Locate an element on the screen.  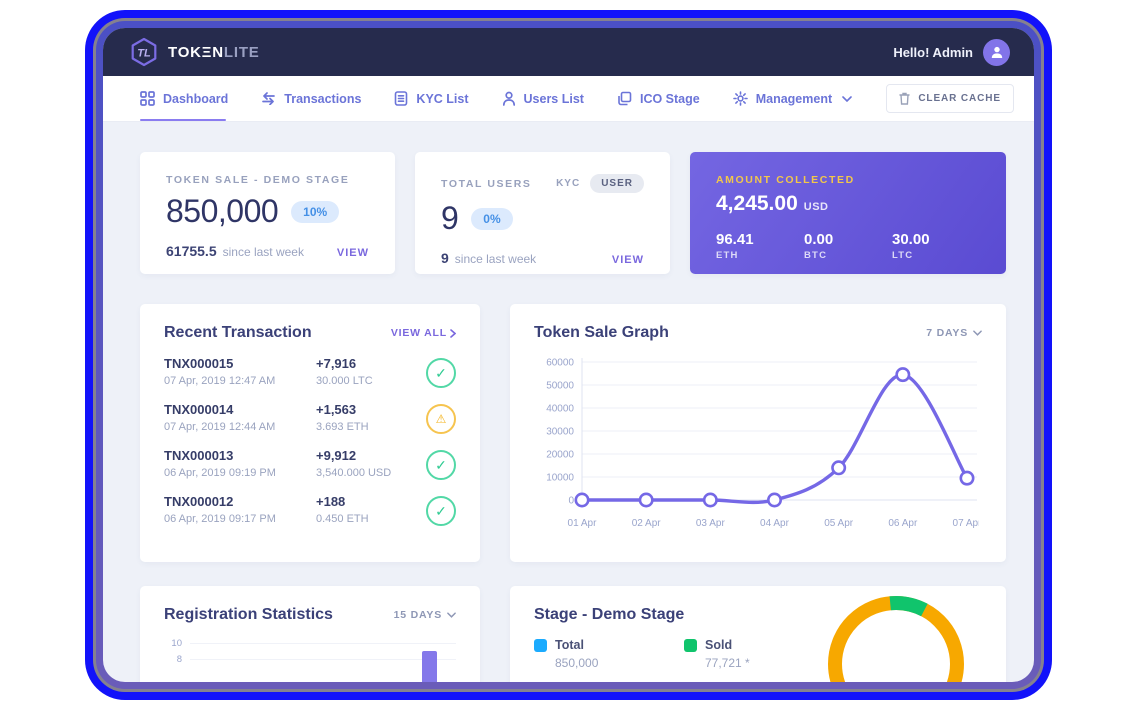
bar is located at coordinates (429, 666).